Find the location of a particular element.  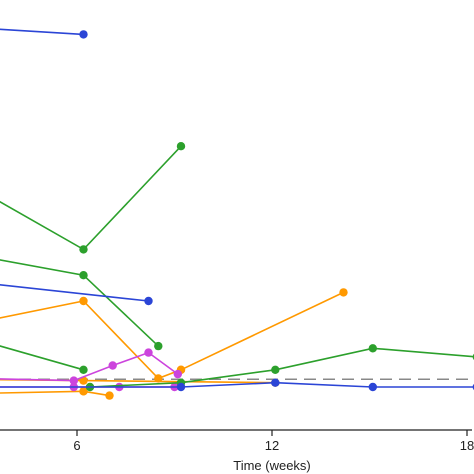

x-axis: 6 12 18 is located at coordinates (237, 441).